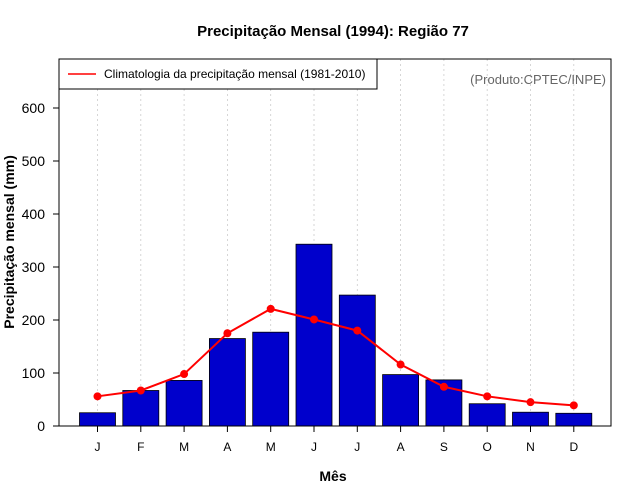 The height and width of the screenshot is (500, 640). Describe the element at coordinates (530, 447) in the screenshot. I see `x-tick-label: N` at that location.